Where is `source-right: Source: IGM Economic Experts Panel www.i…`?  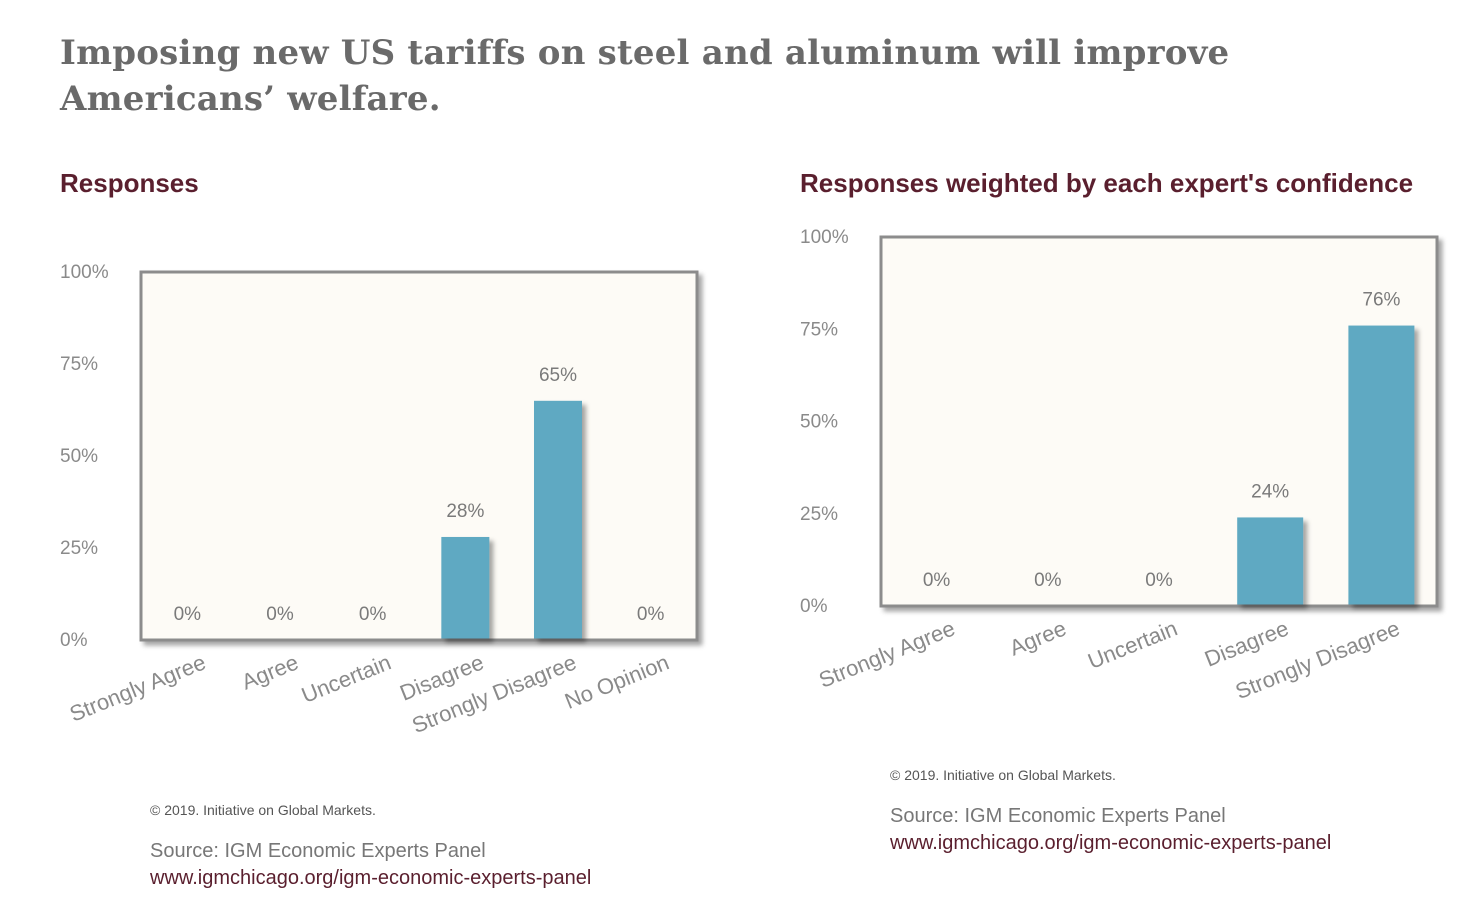 source-right: Source: IGM Economic Experts Panel www.i… is located at coordinates (1110, 830).